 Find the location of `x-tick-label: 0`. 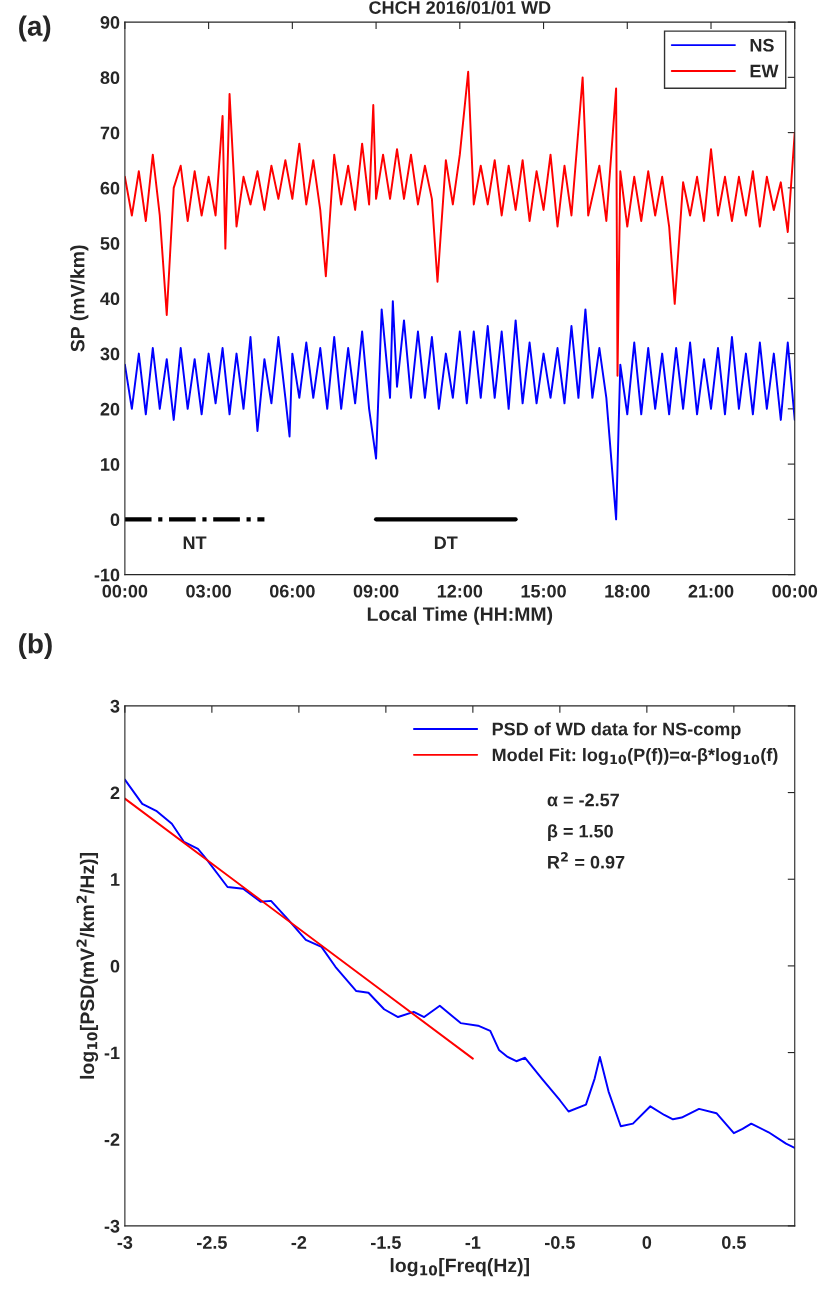

x-tick-label: 0 is located at coordinates (647, 1242).